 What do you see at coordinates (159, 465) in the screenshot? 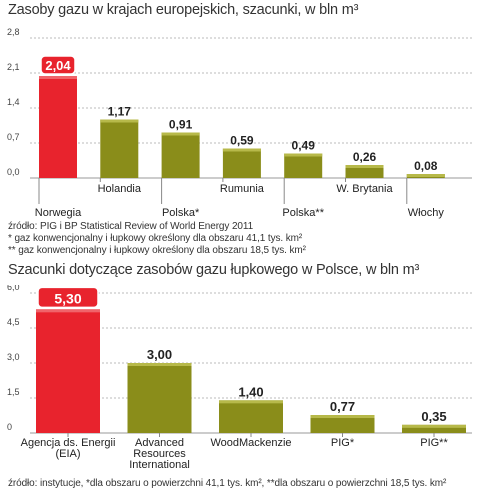
I see `chart2-category-label: International` at bounding box center [159, 465].